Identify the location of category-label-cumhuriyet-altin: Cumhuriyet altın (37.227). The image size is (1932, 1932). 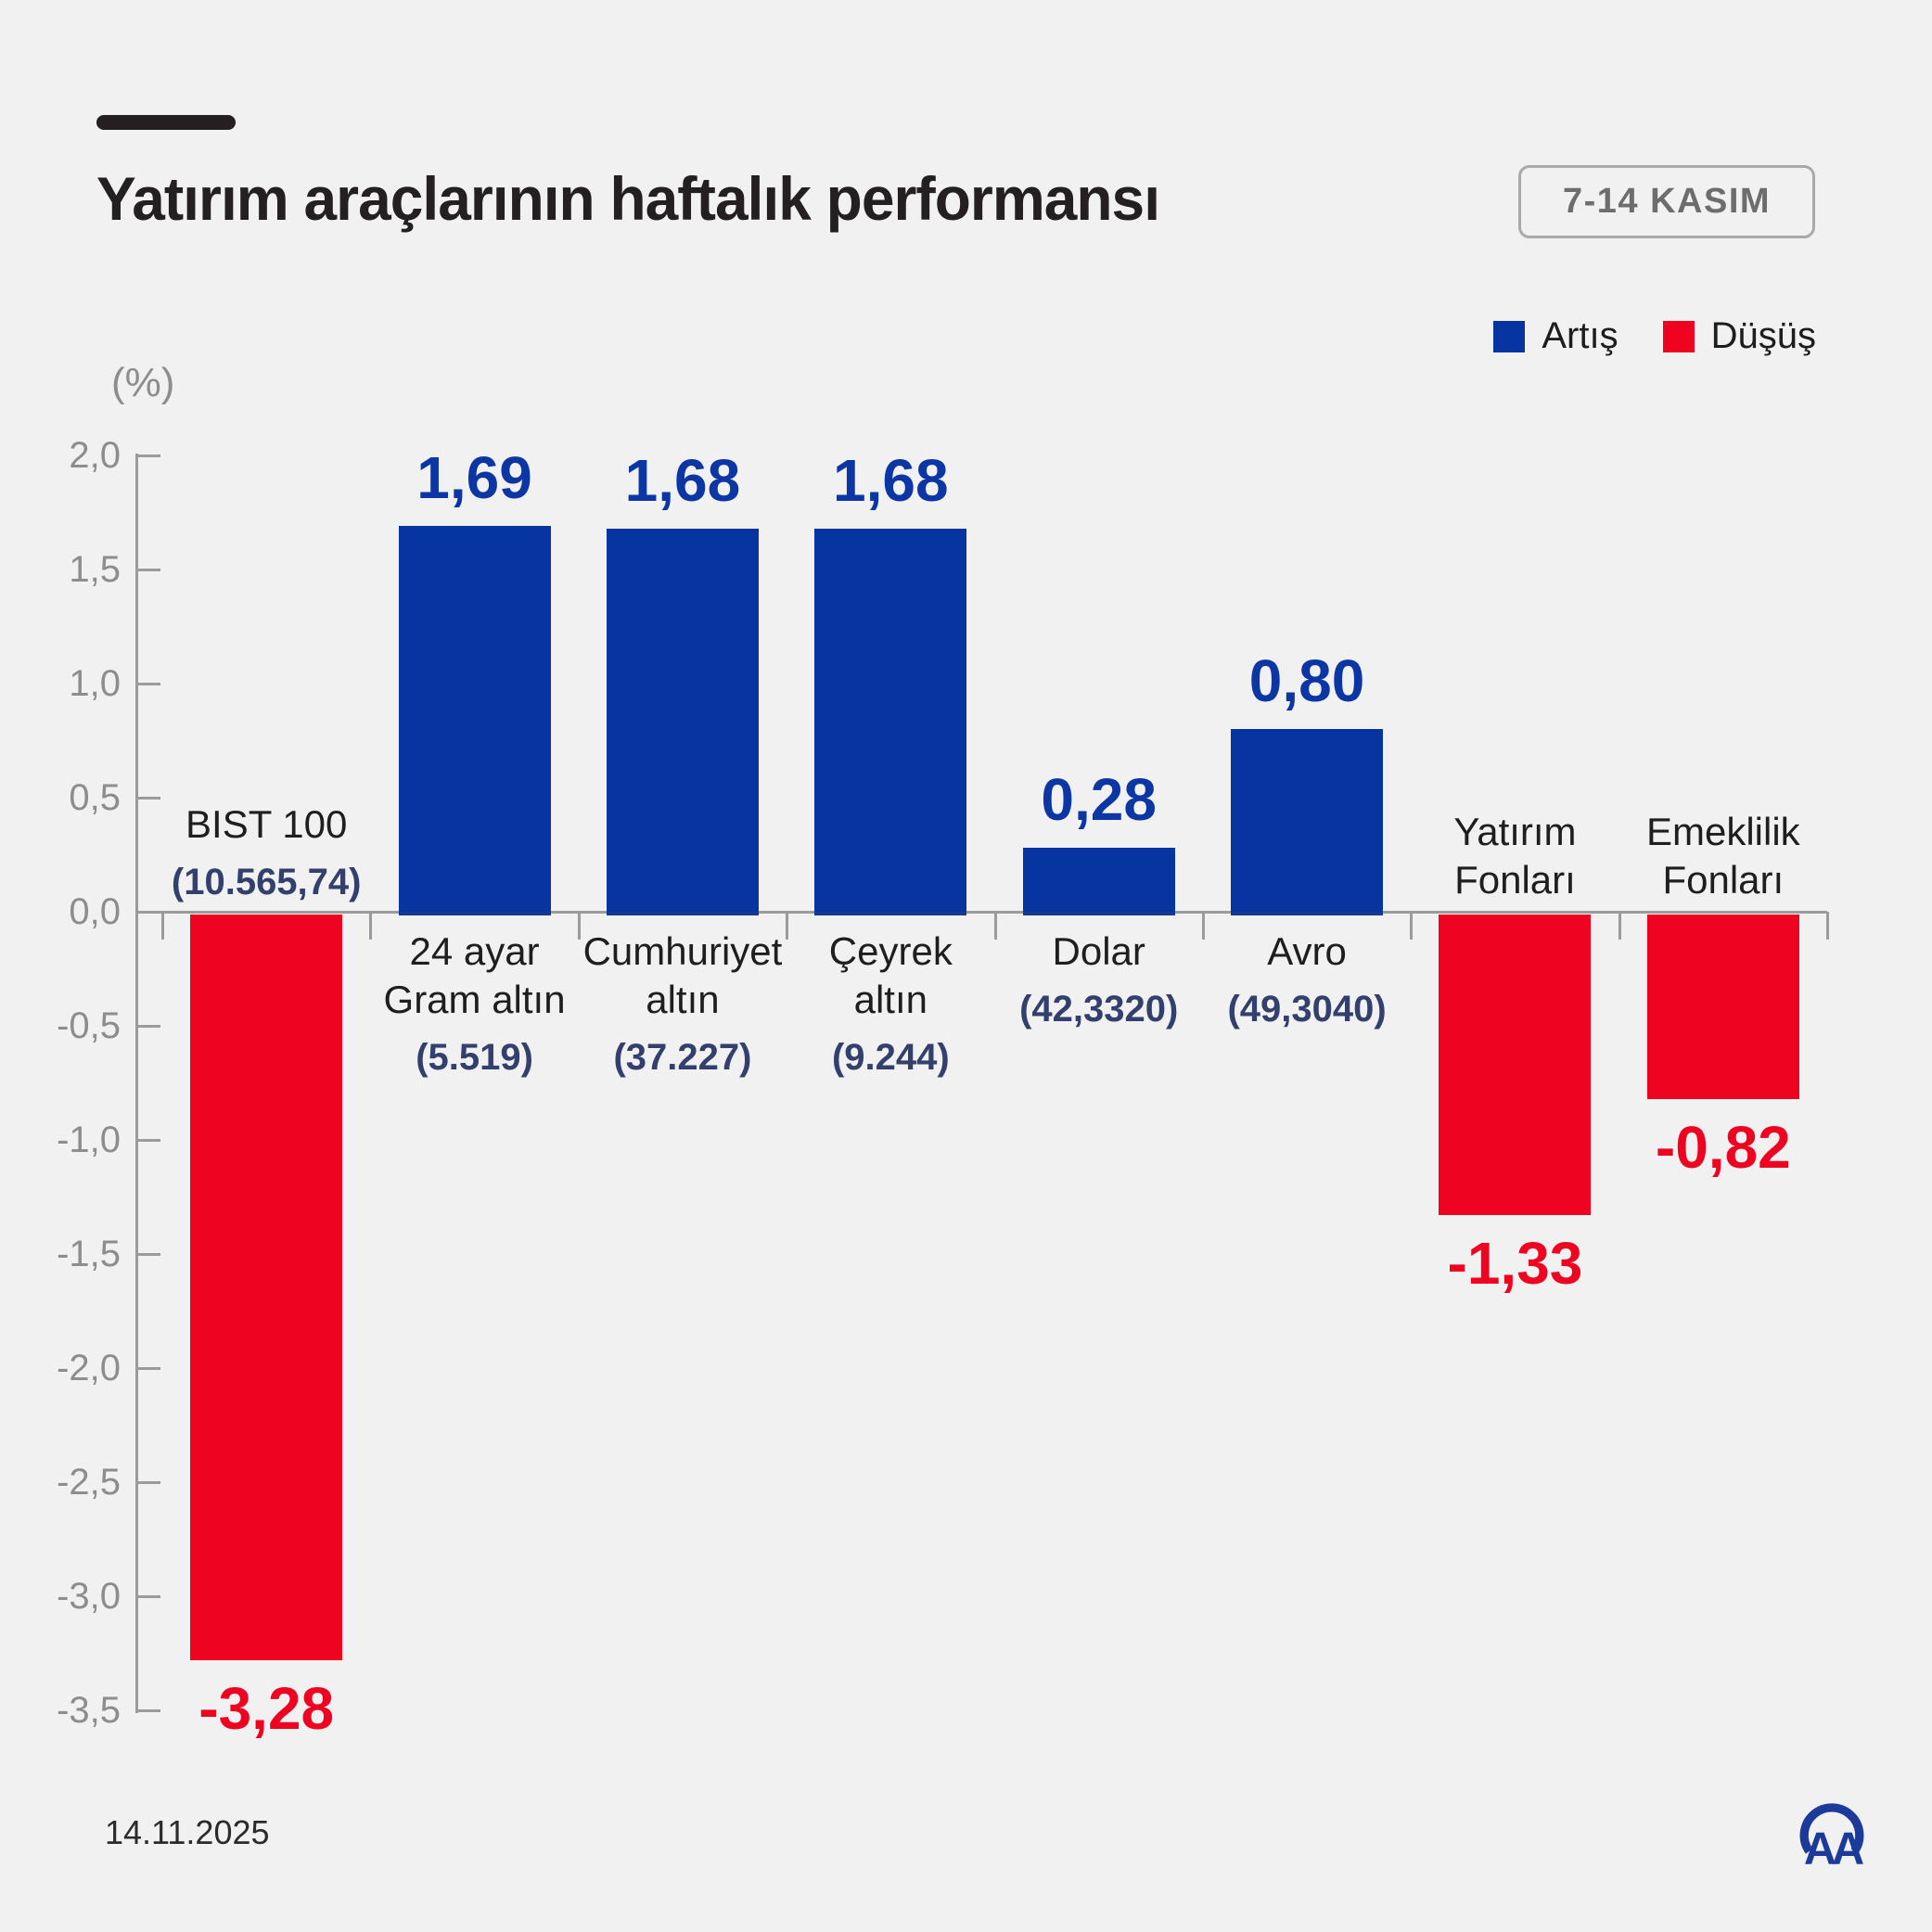
(682, 1004).